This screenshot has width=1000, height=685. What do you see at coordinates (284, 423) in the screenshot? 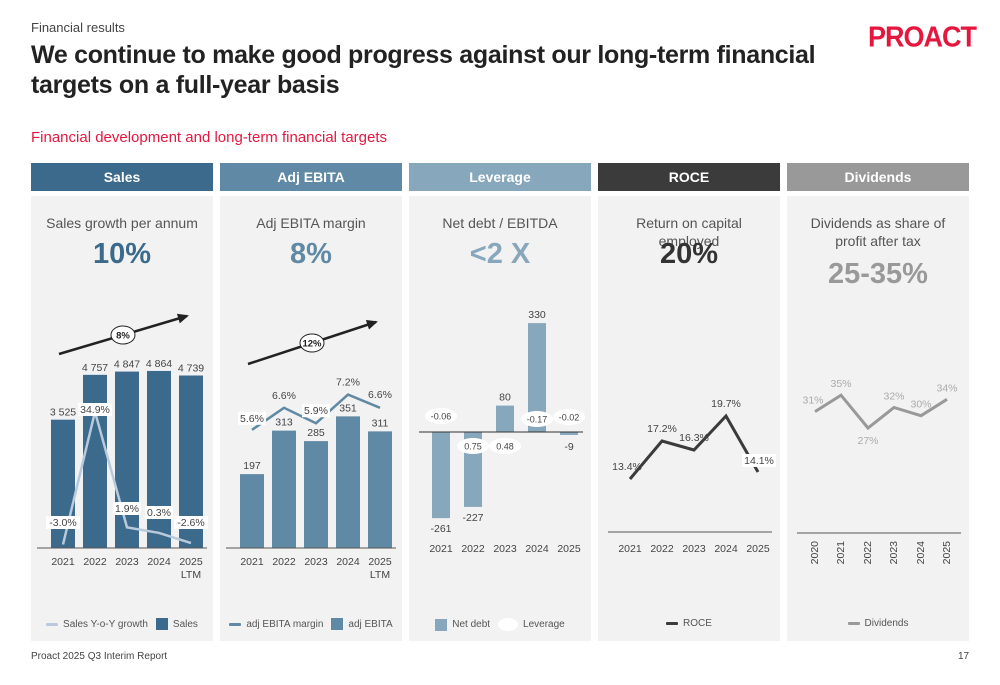
I see `adj-ebita-bar-label: 313` at bounding box center [284, 423].